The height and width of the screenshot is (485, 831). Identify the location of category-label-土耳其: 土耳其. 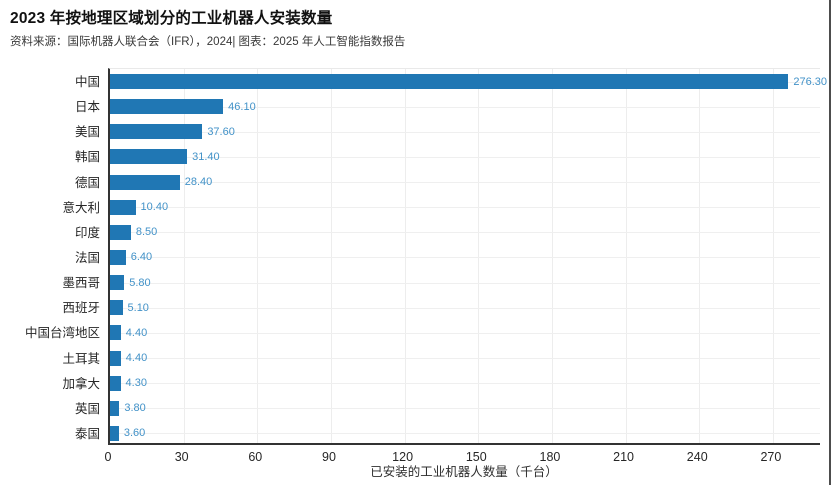
(81, 358).